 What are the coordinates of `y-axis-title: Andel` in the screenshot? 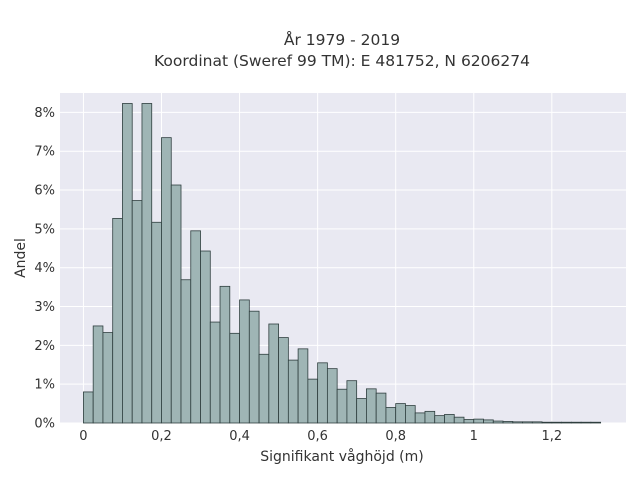 It's located at (21, 258).